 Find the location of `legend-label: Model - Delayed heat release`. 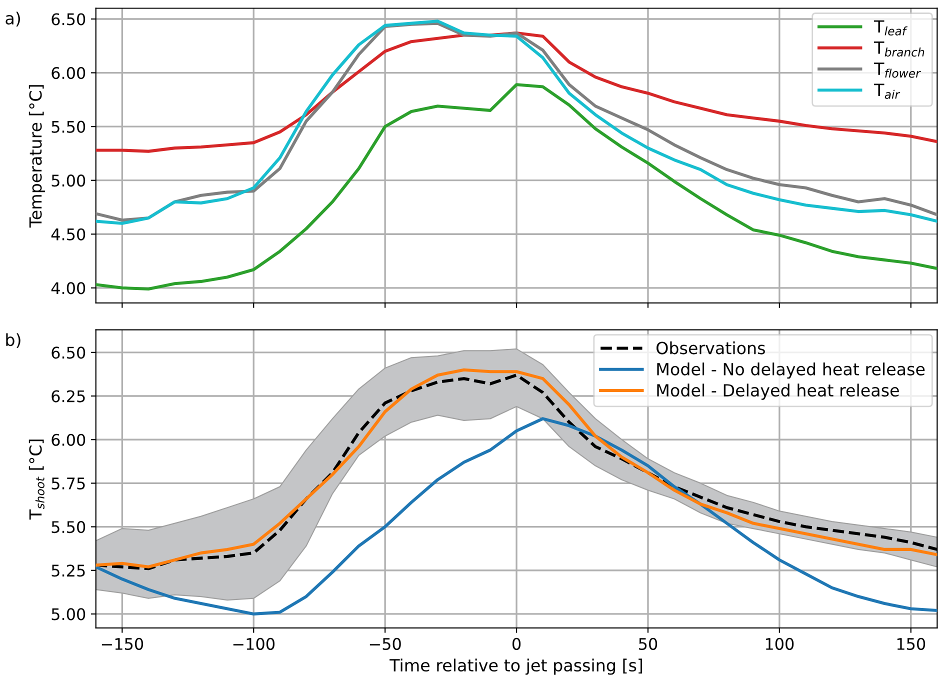

legend-label: Model - Delayed heat release is located at coordinates (778, 392).